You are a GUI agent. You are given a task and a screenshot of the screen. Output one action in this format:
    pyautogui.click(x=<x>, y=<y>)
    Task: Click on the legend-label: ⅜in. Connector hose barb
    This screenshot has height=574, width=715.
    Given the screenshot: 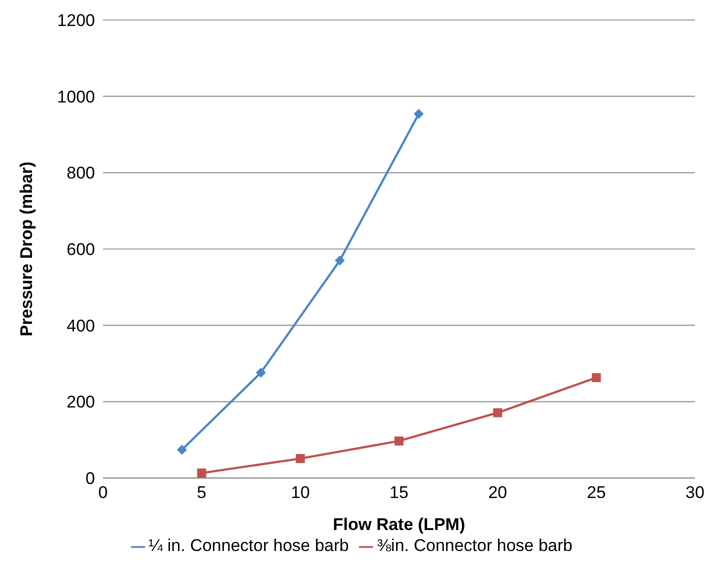 What is the action you would take?
    pyautogui.click(x=474, y=545)
    